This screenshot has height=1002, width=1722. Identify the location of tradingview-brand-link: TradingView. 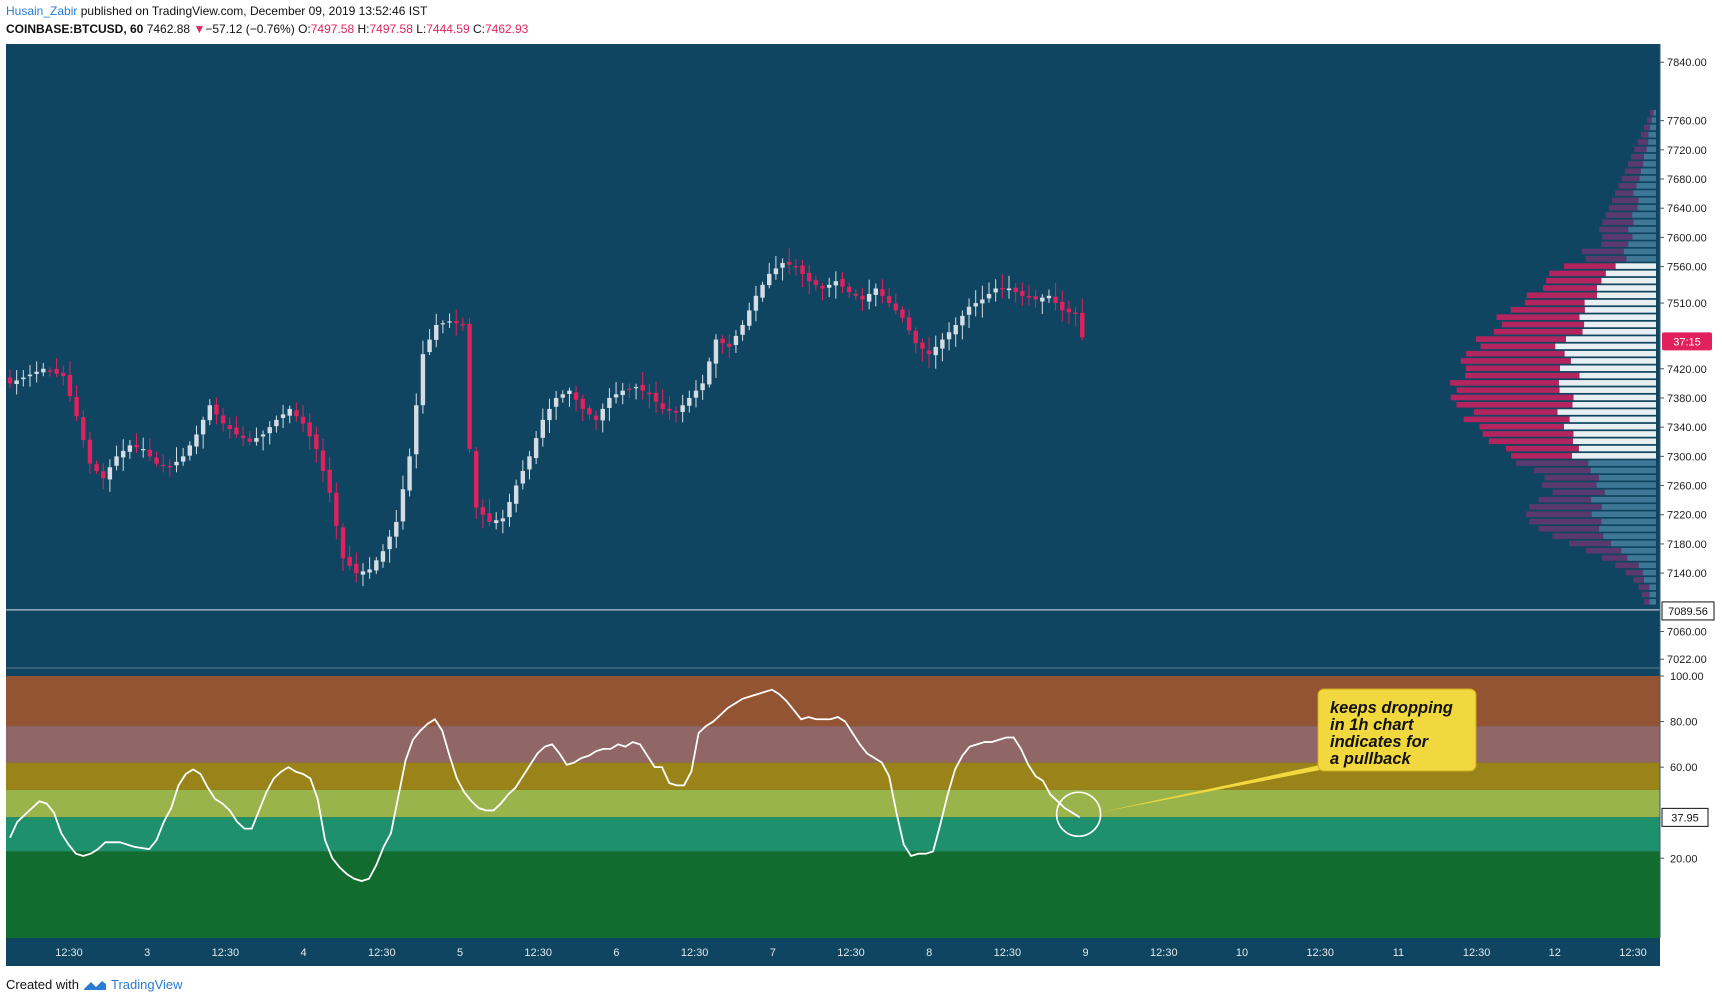
(146, 984).